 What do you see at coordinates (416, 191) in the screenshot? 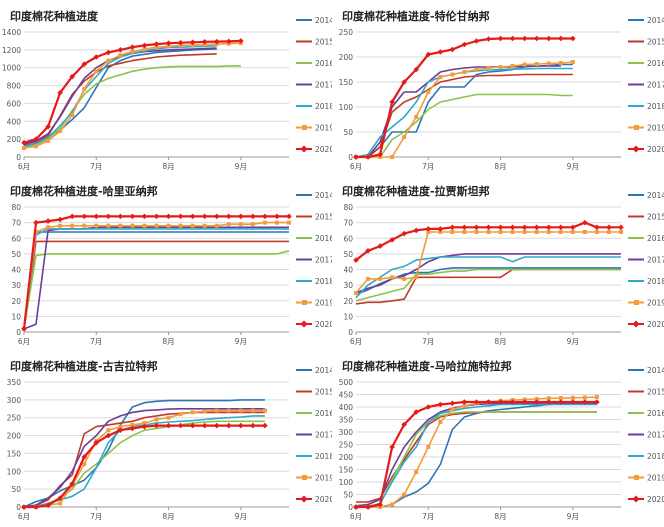
I see `chart-title: 印度棉花种植进度-拉贾斯坦邦` at bounding box center [416, 191].